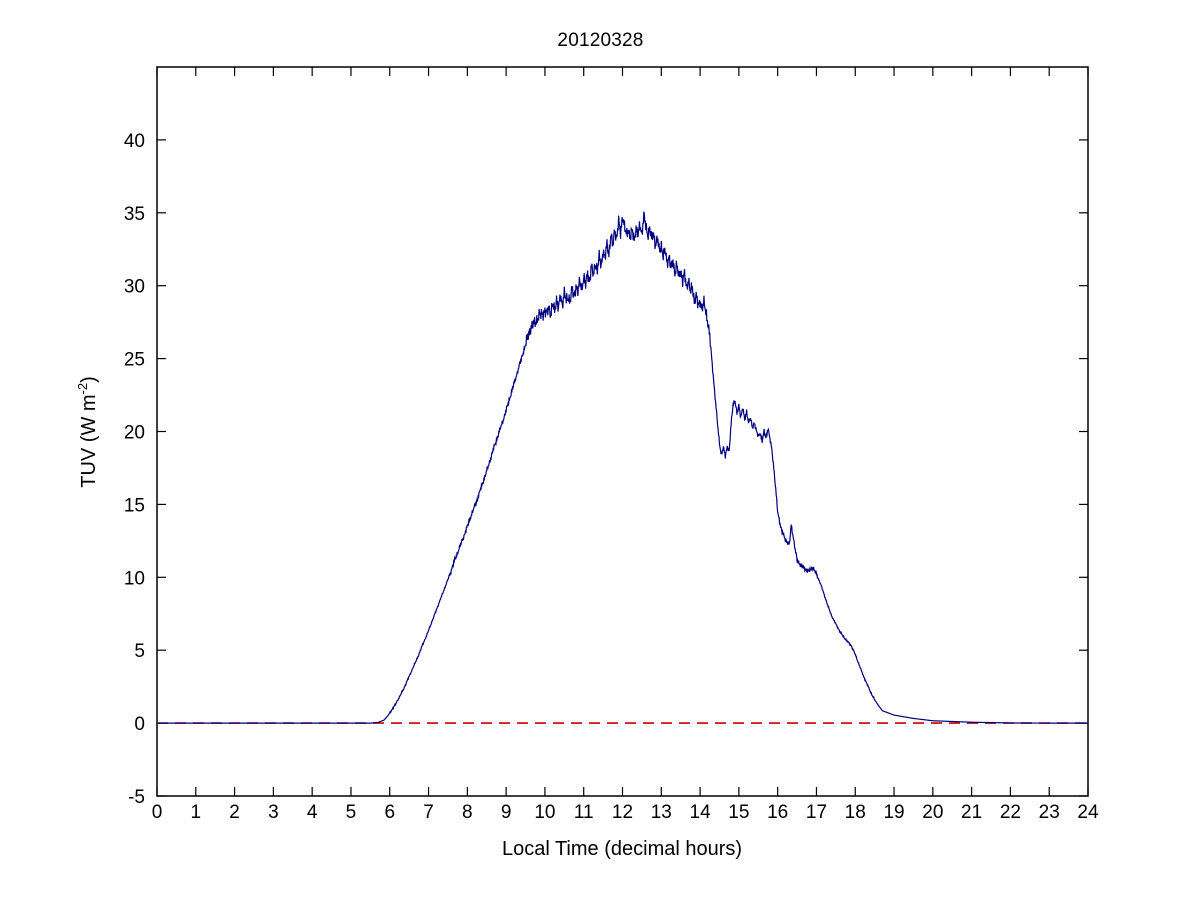 The height and width of the screenshot is (900, 1201). What do you see at coordinates (622, 849) in the screenshot?
I see `x-axis-label: Local Time (decimal hours)` at bounding box center [622, 849].